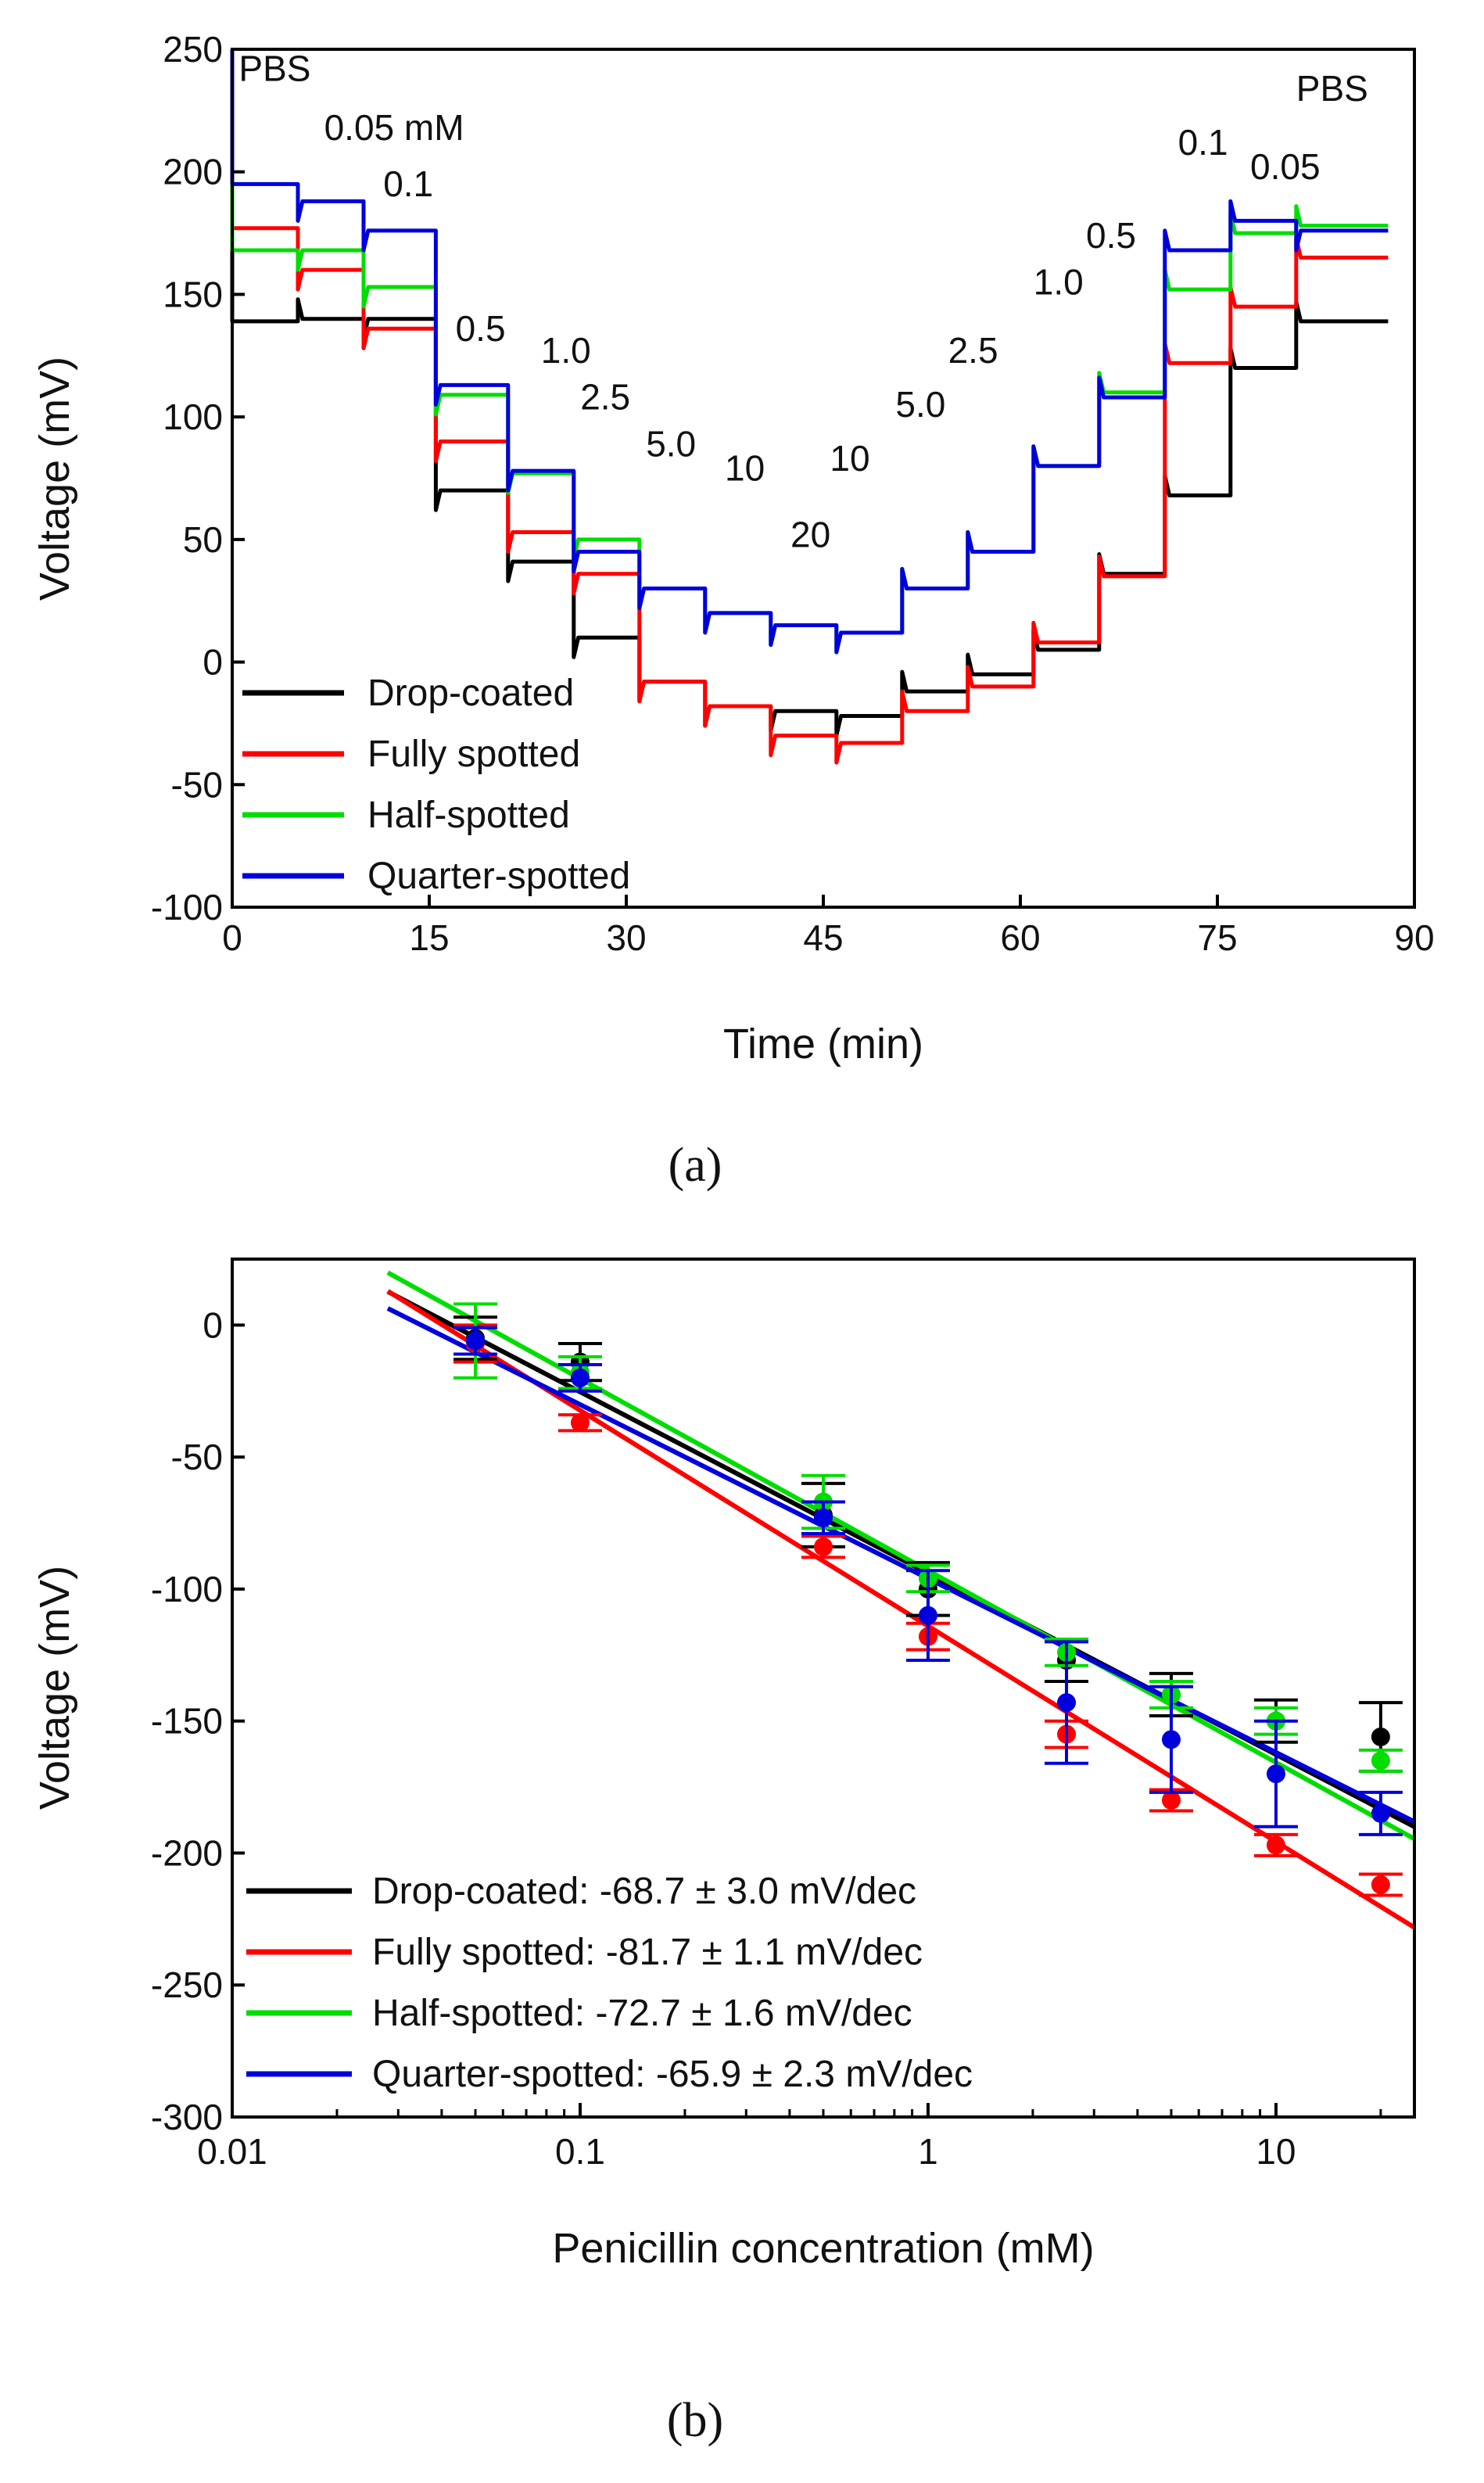  I want to click on y-tick-label--200: -200, so click(187, 1853).